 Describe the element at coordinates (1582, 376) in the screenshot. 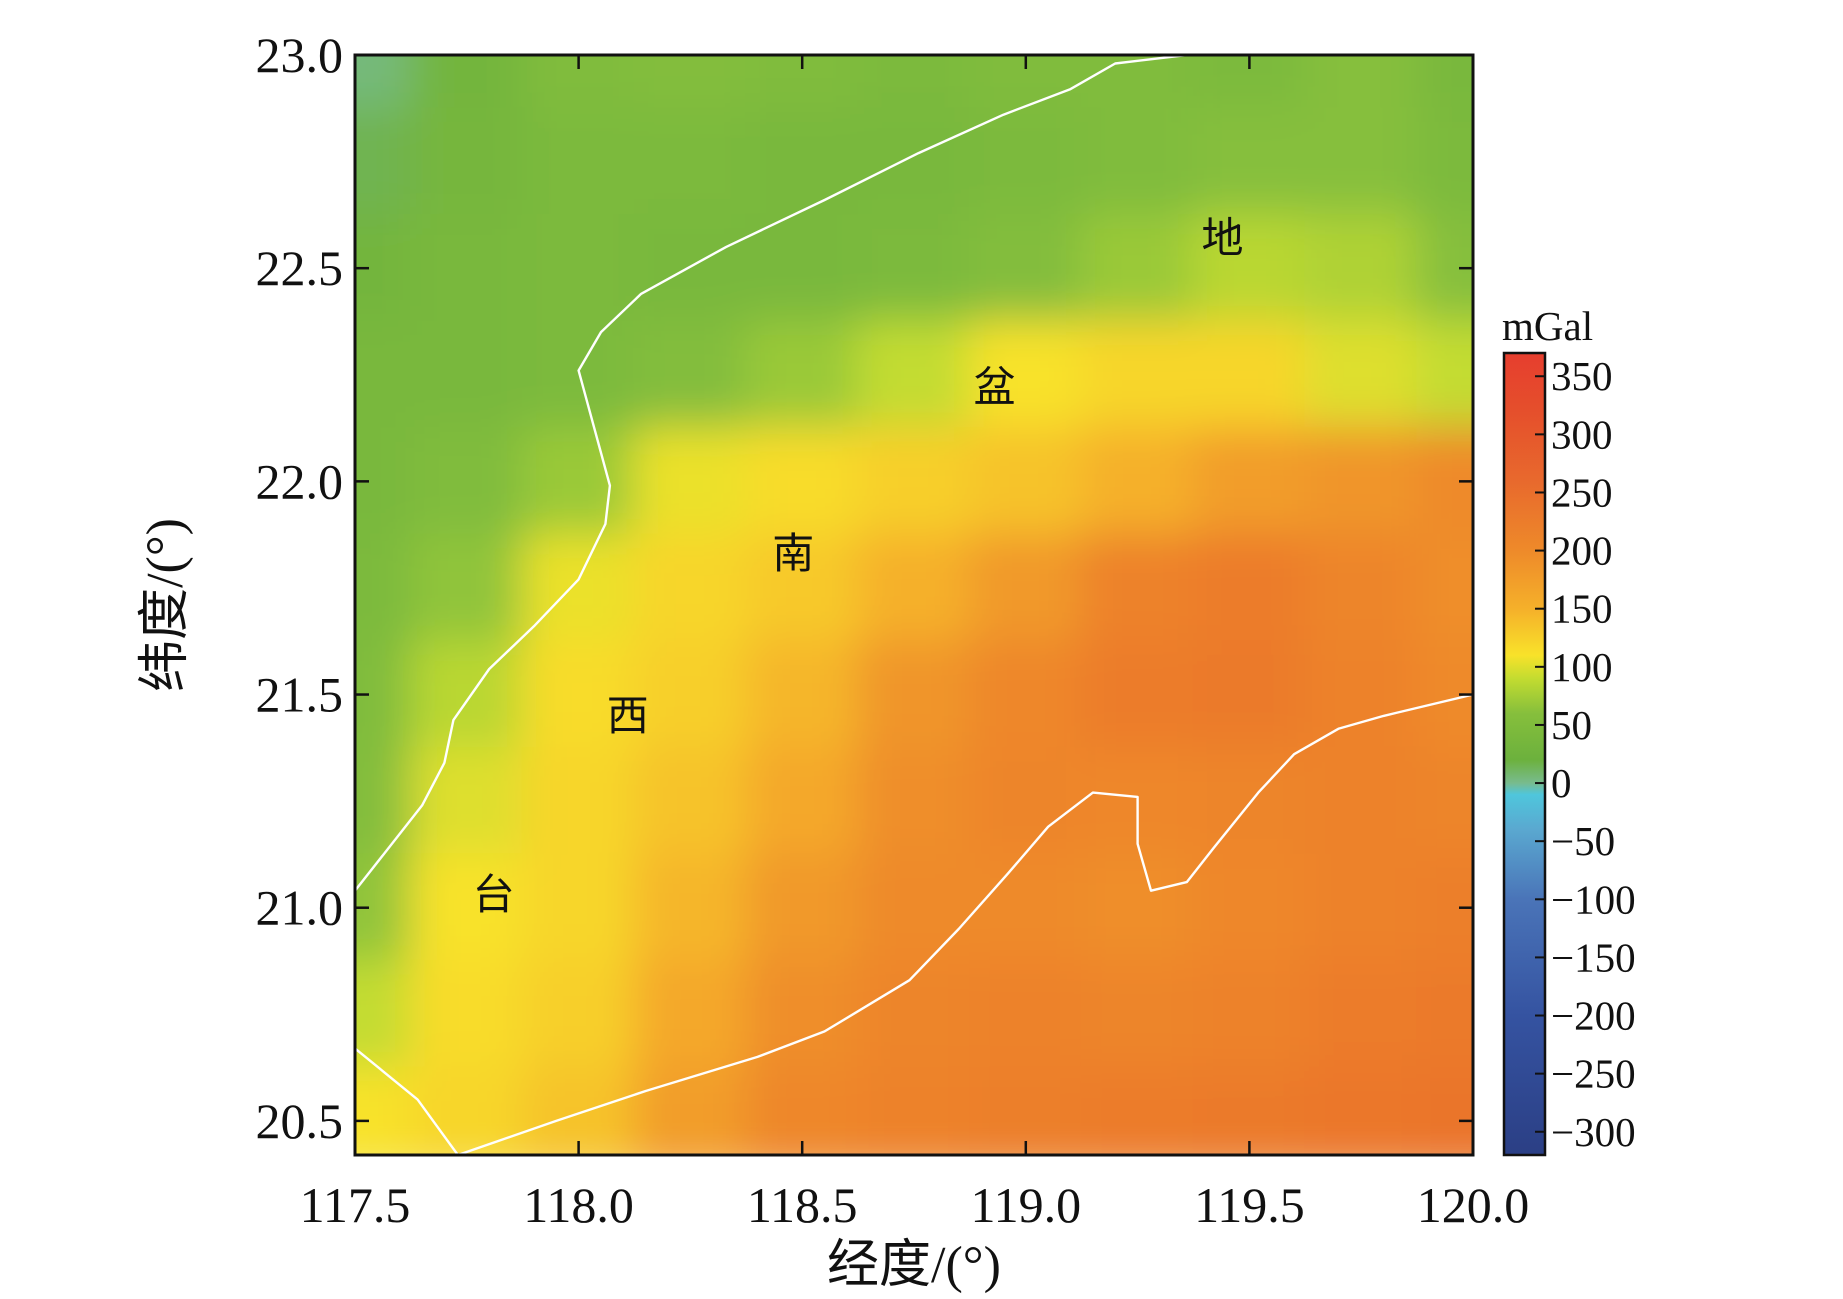

I see `colorbar-tick-label: 350` at that location.